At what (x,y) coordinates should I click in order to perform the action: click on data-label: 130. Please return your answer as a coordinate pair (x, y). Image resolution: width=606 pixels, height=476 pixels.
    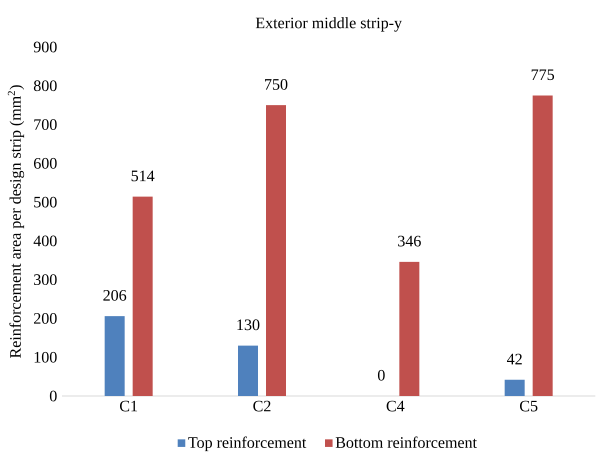
    Looking at the image, I should click on (248, 324).